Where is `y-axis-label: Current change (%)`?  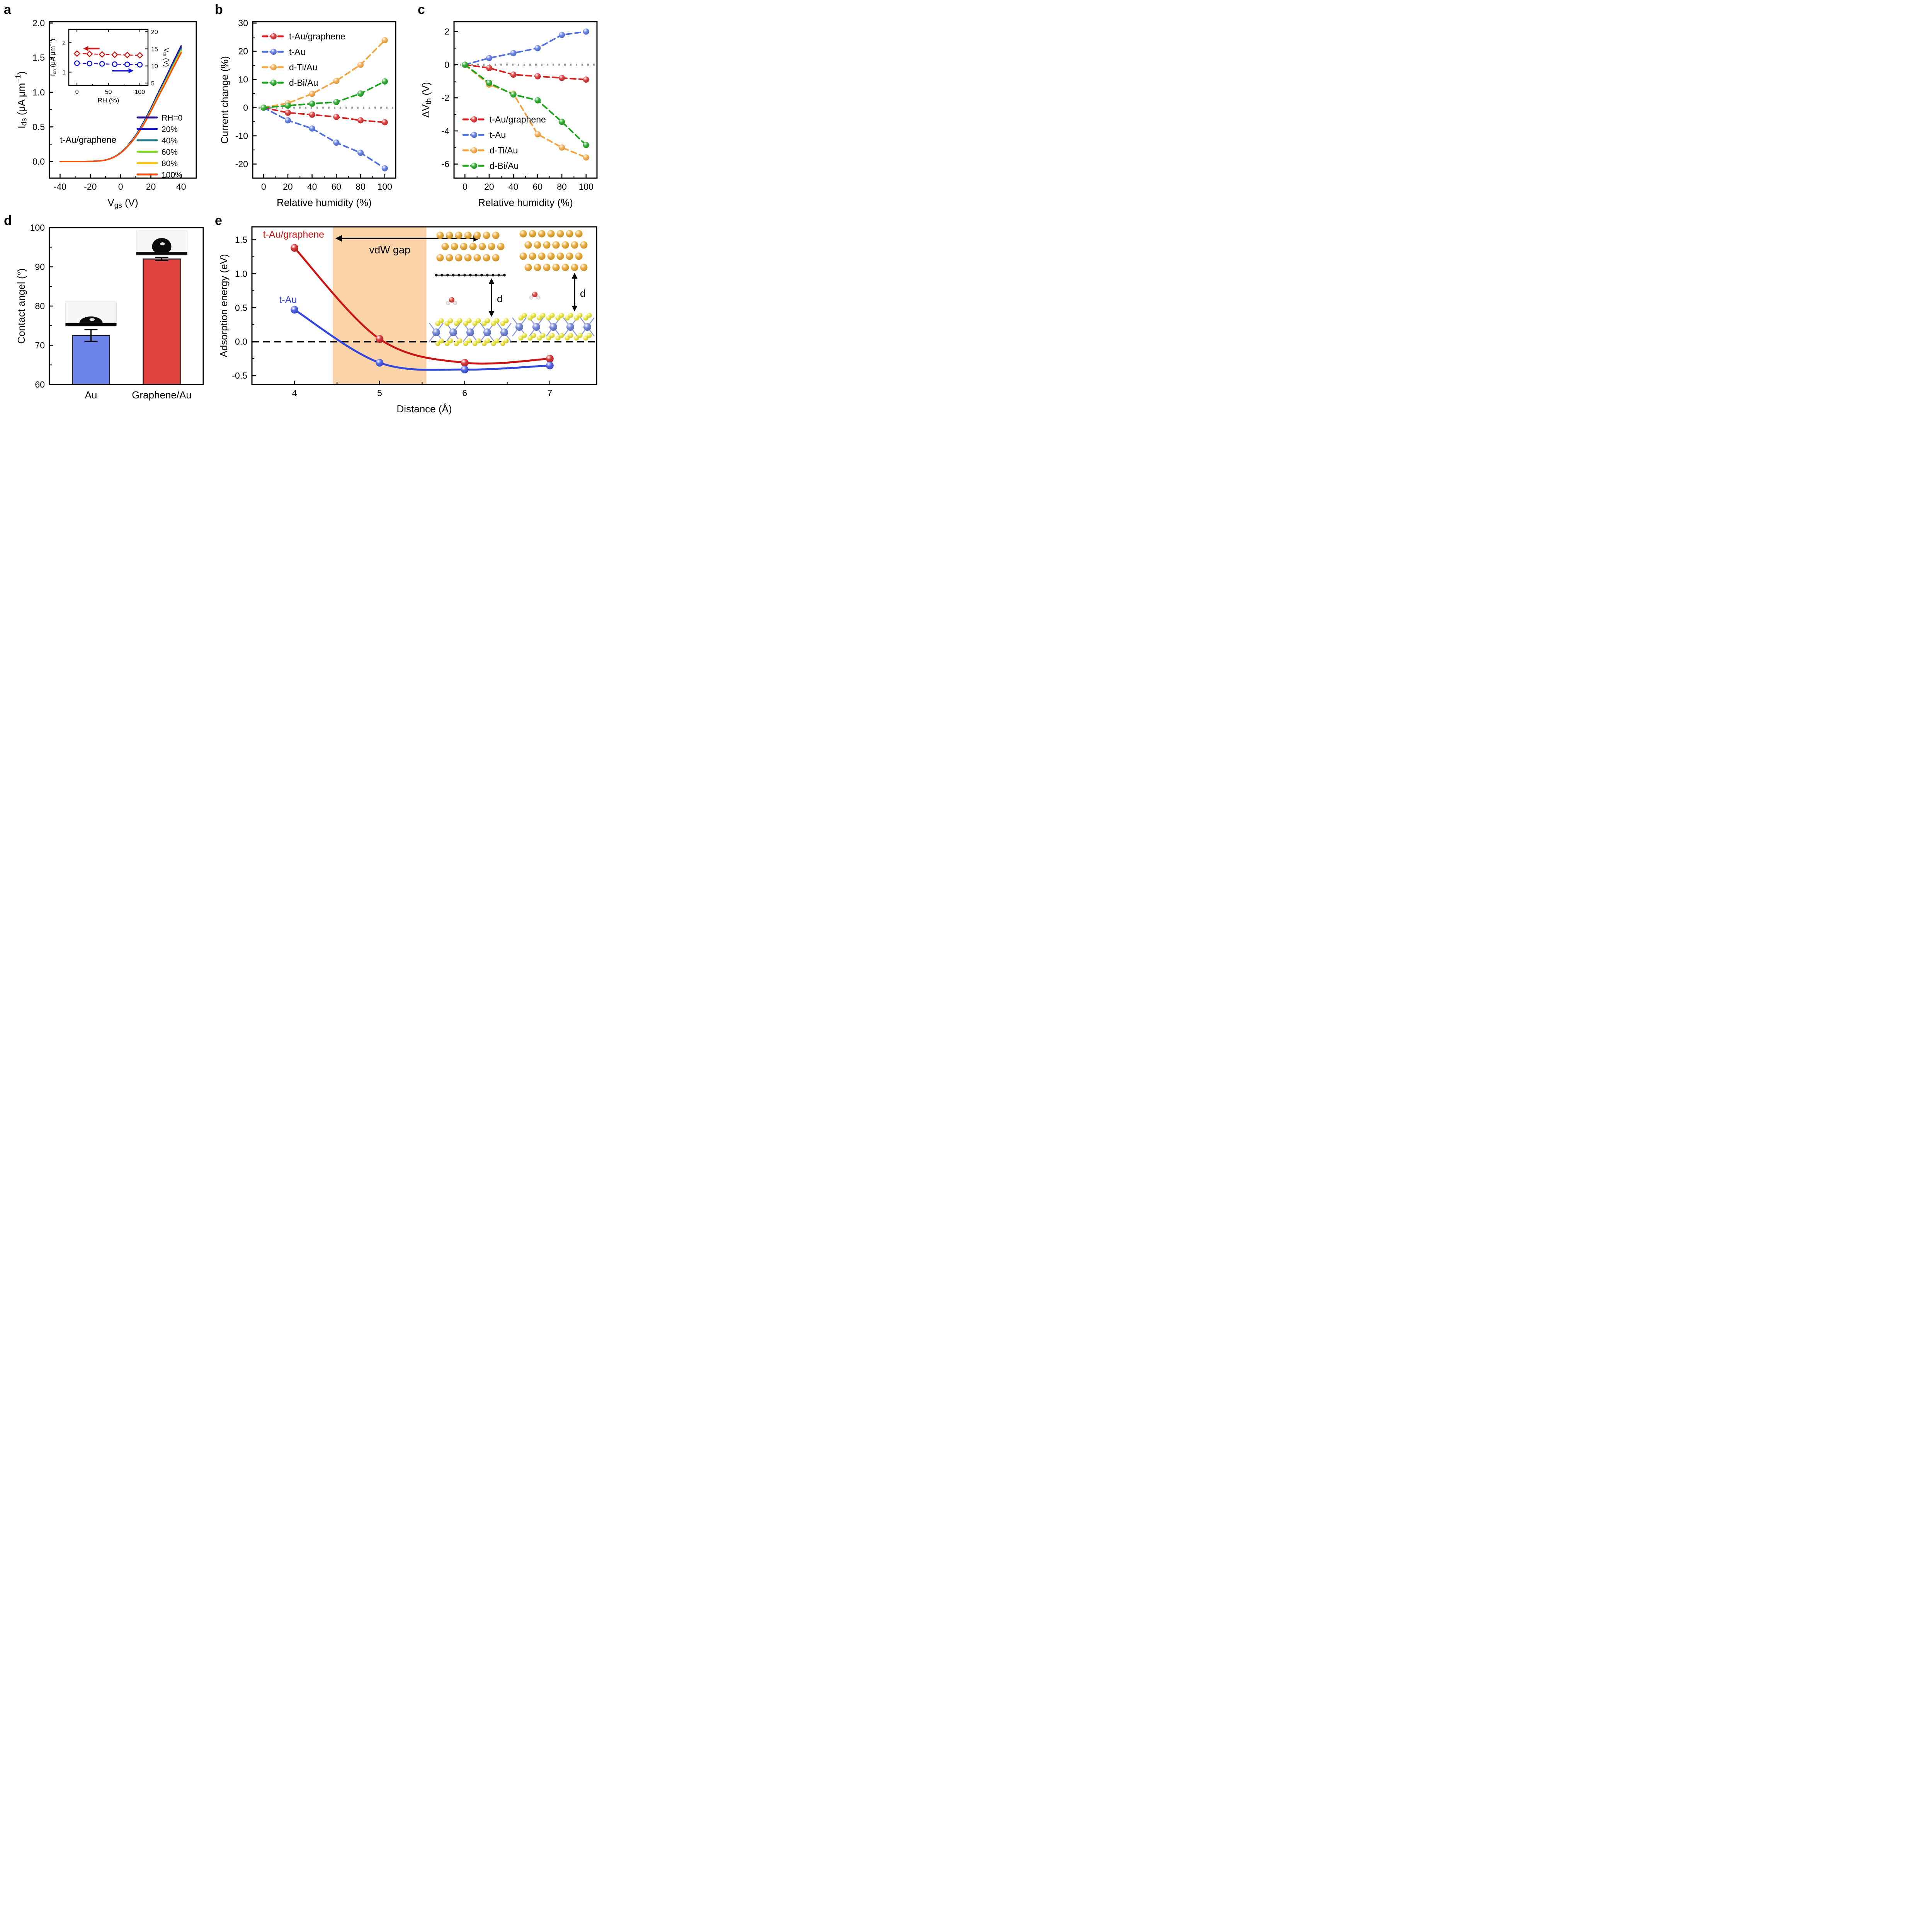 y-axis-label: Current change (%) is located at coordinates (225, 100).